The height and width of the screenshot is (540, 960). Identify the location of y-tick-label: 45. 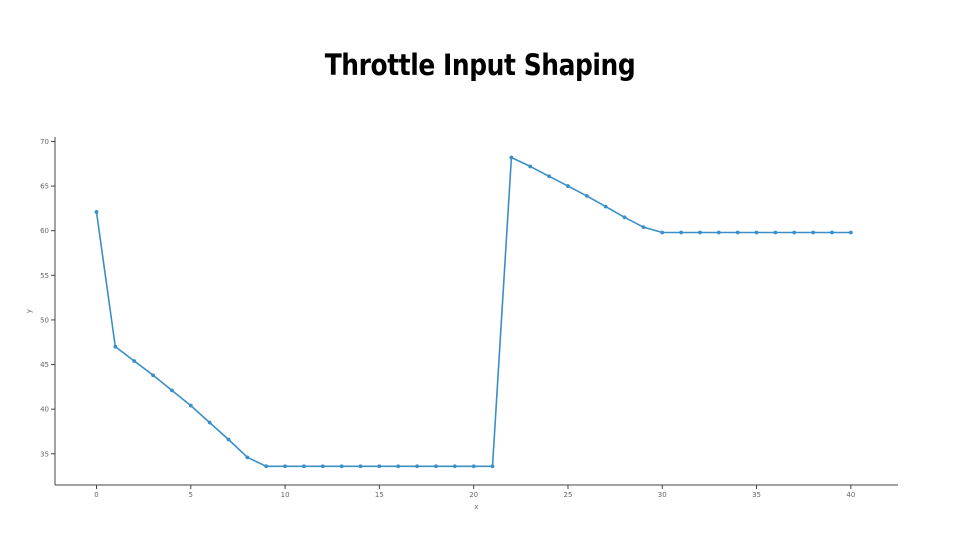
(44, 365).